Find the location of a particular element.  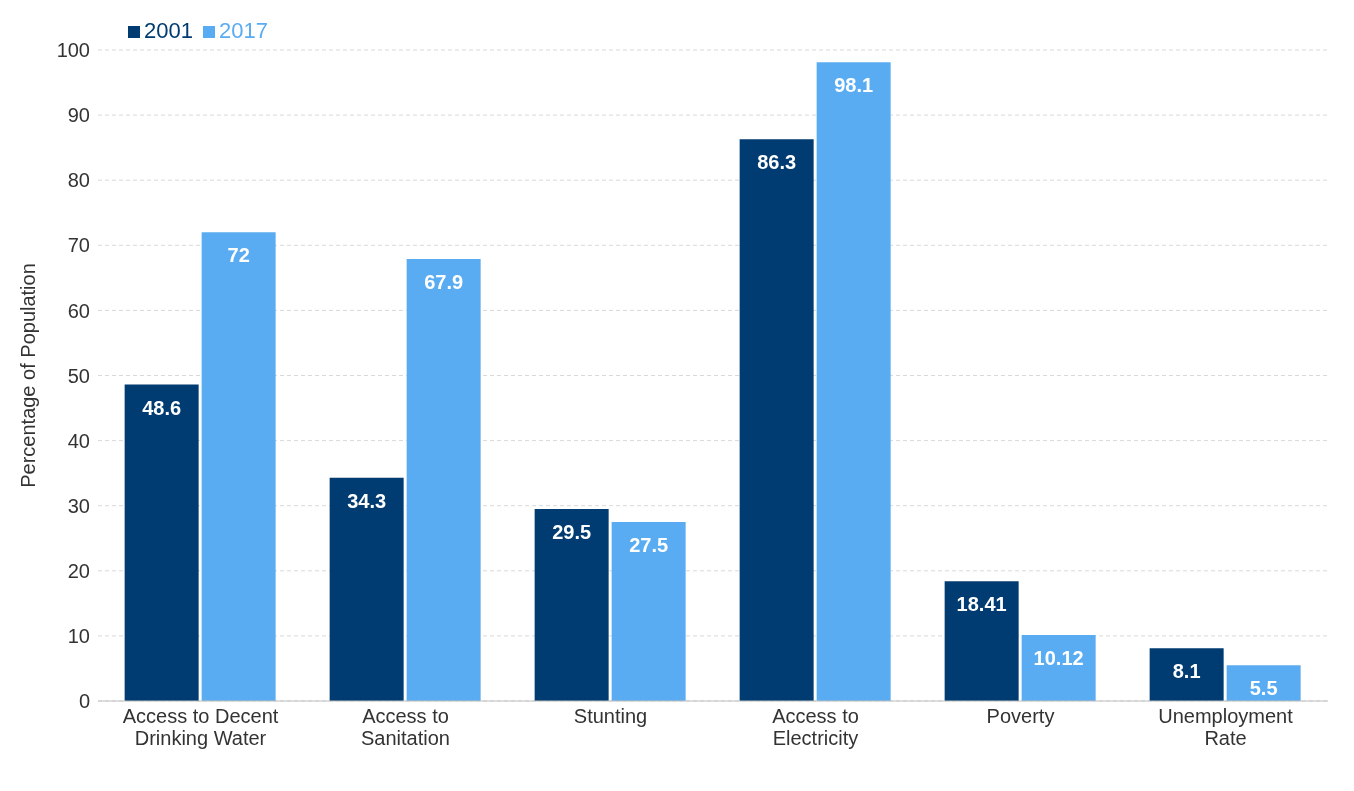

y-tick-label: 0 is located at coordinates (84, 701).